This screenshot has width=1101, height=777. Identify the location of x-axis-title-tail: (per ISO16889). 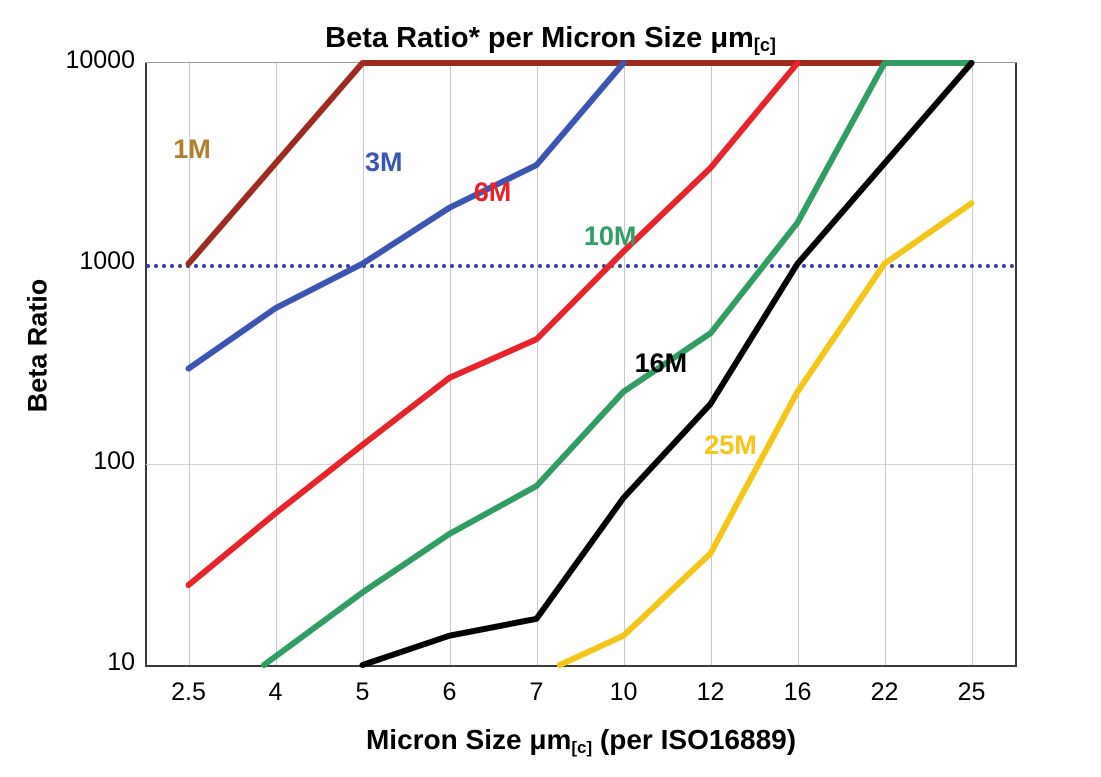
(694, 739).